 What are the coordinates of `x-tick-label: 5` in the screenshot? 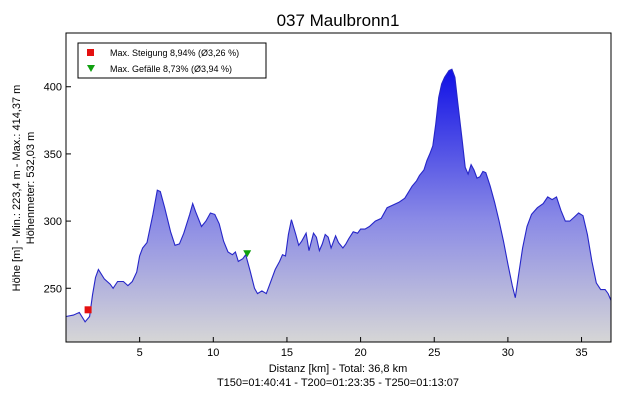 It's located at (140, 353).